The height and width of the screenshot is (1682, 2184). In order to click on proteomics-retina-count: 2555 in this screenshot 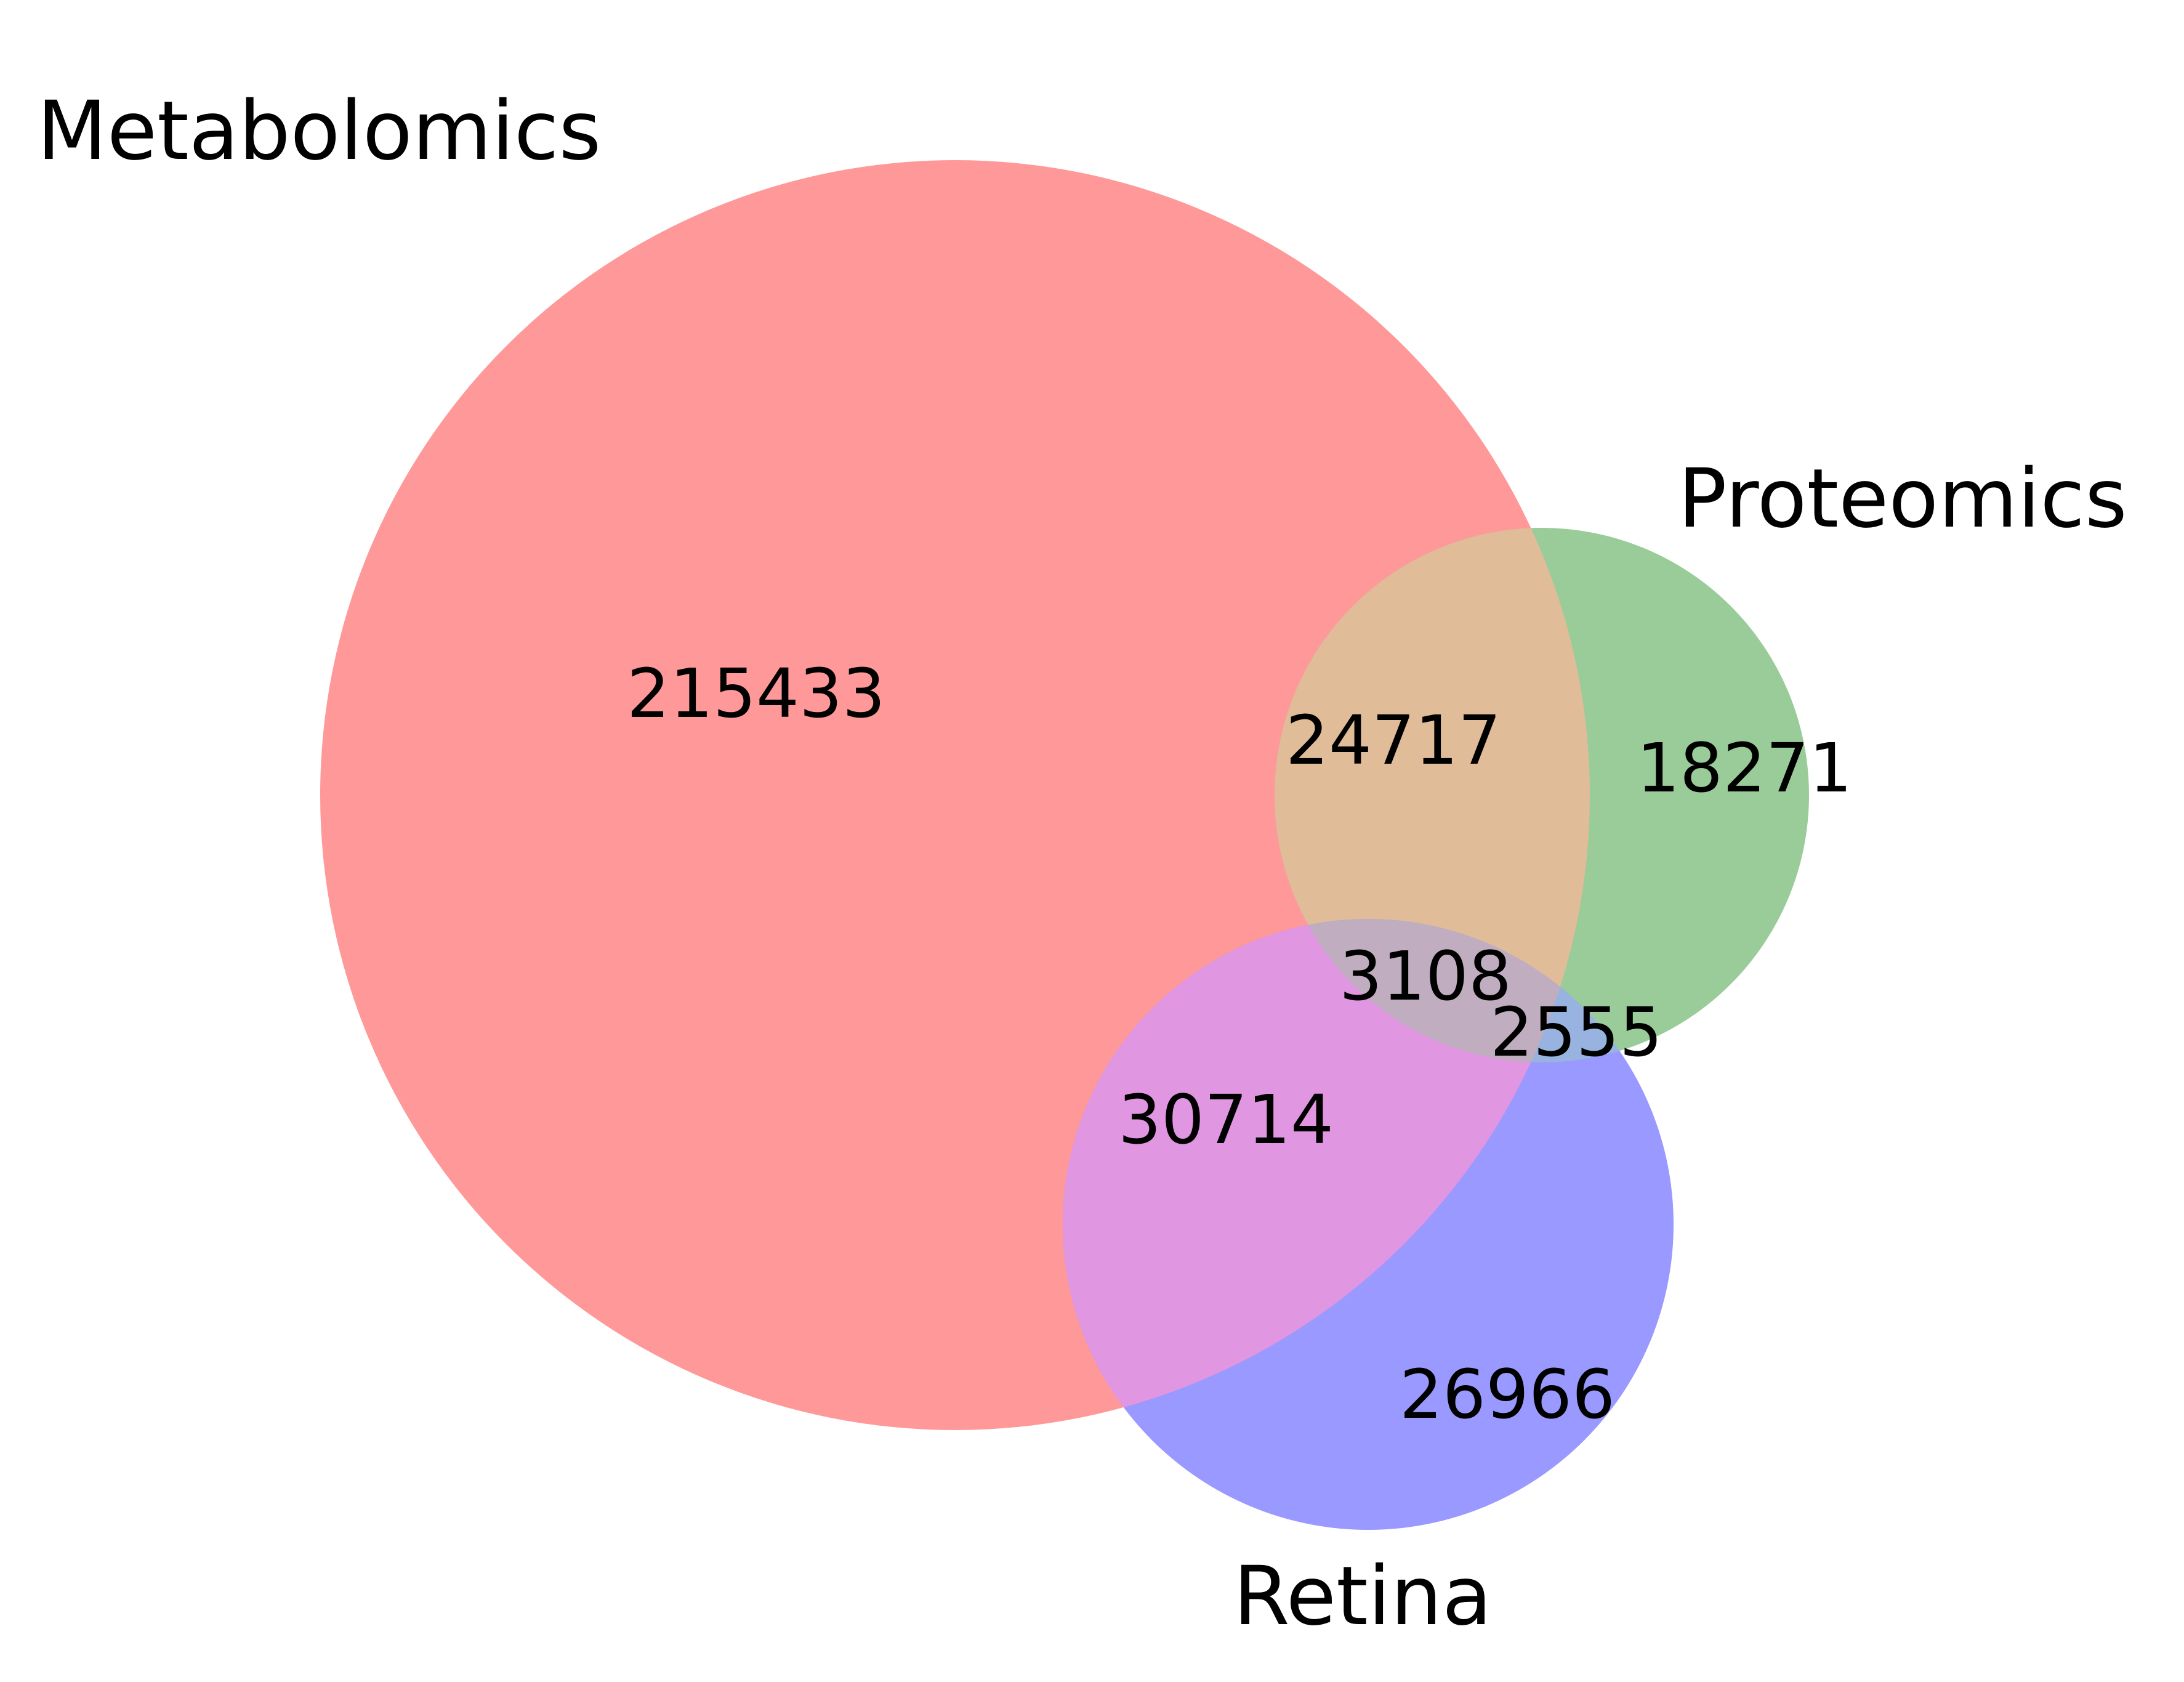, I will do `click(1576, 1032)`.